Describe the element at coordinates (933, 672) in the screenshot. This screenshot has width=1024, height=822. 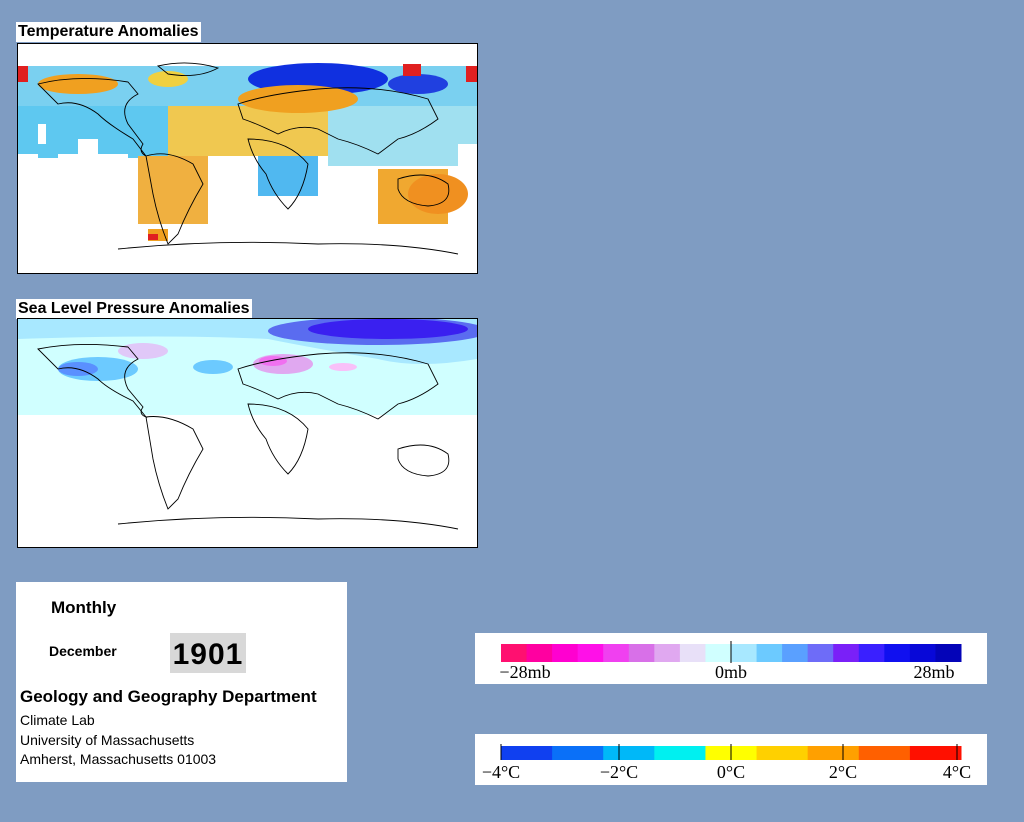
I see `pressure-tick-max: 28mb` at that location.